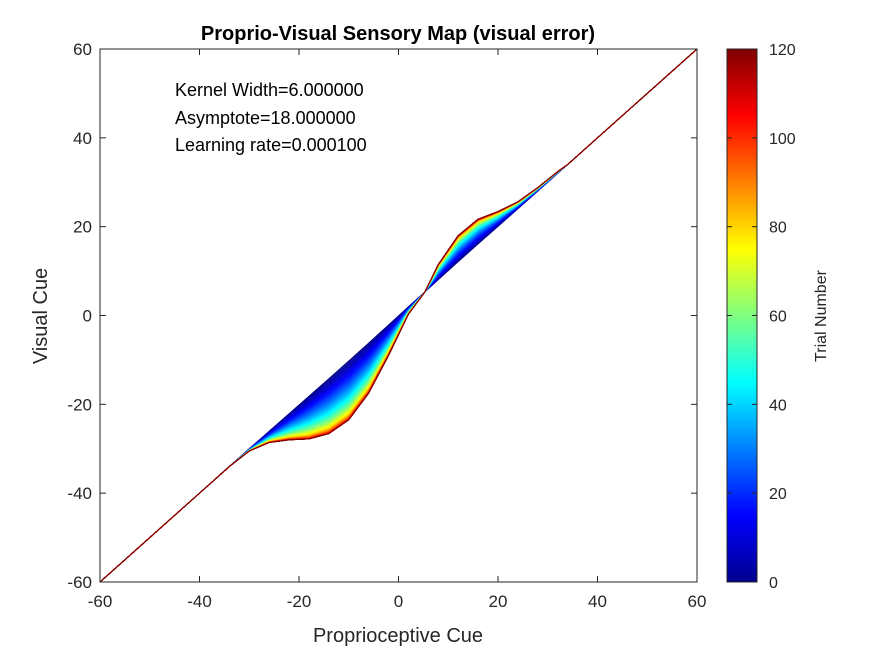  Describe the element at coordinates (498, 601) in the screenshot. I see `x-tick-label: 20` at that location.